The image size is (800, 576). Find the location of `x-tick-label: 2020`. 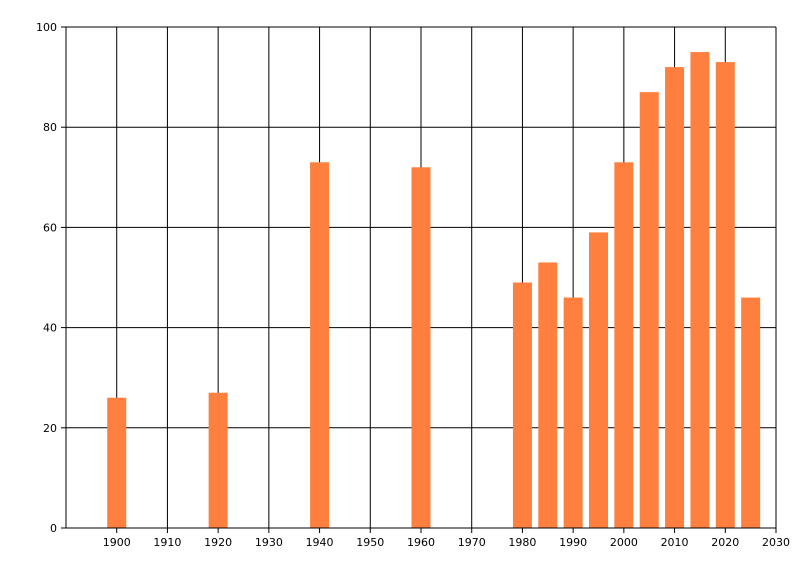

x-tick-label: 2020 is located at coordinates (725, 542).